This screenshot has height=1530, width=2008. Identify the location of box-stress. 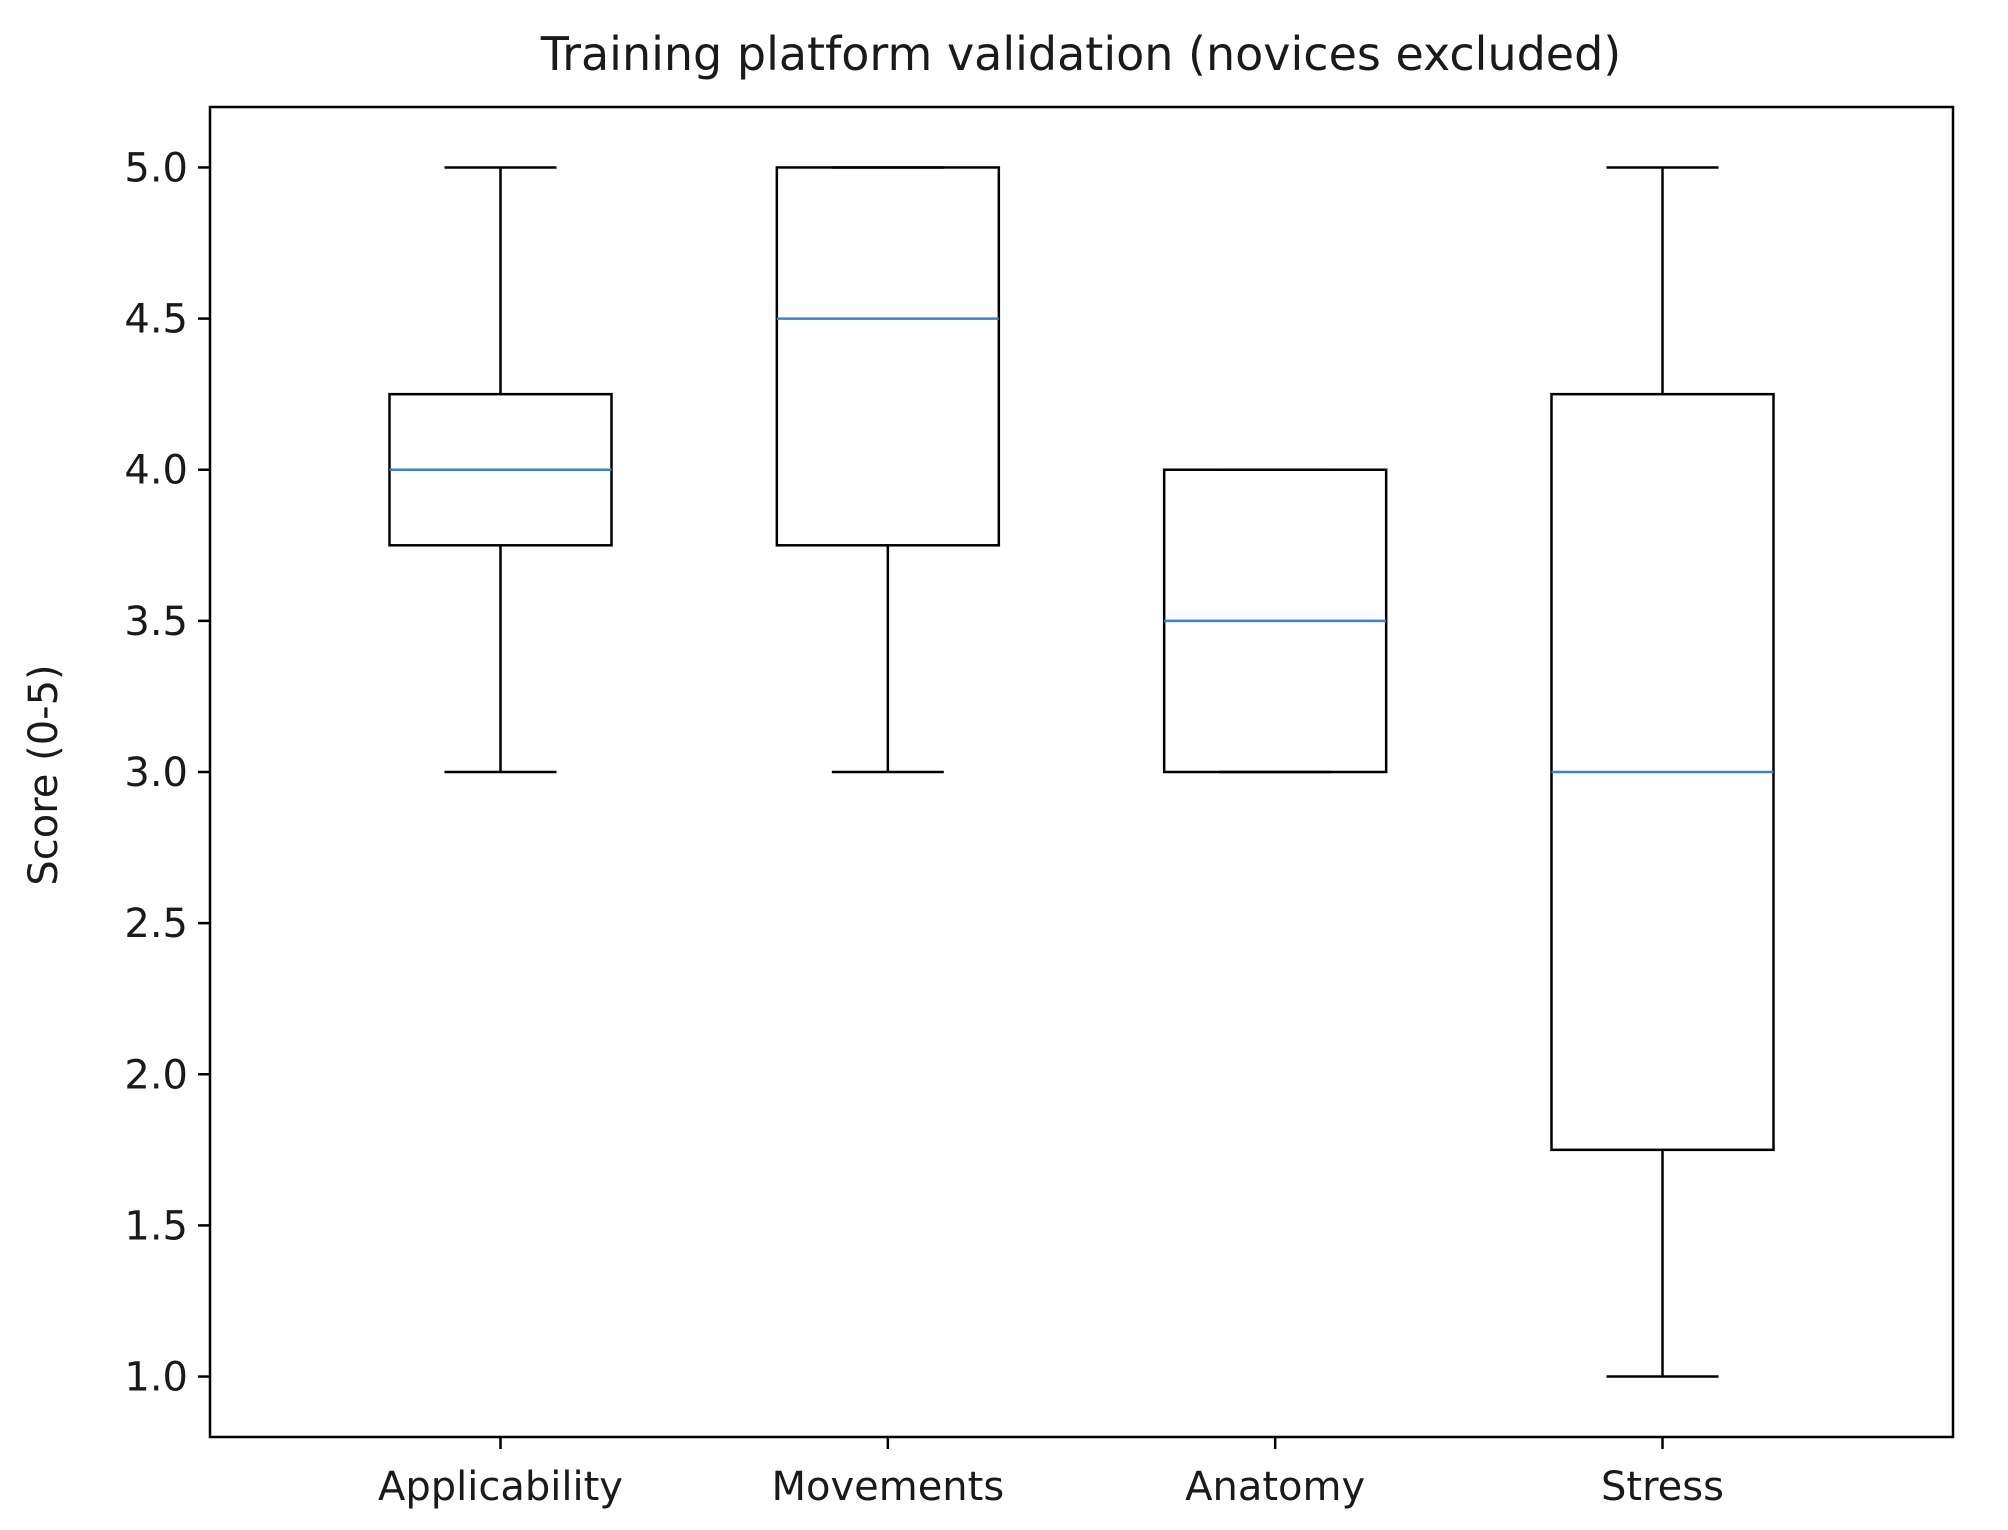
(1662, 772).